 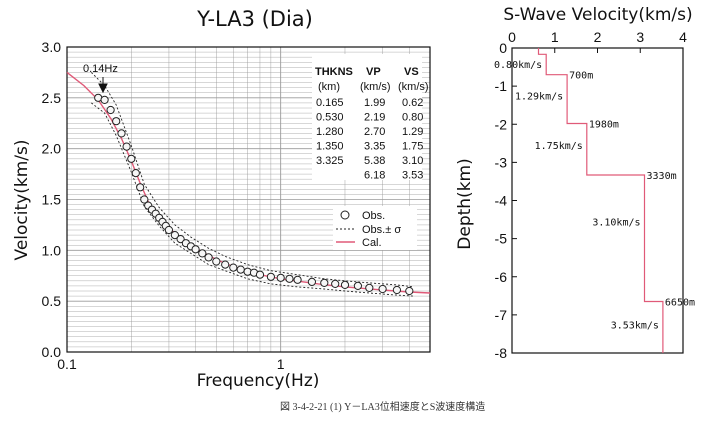 I want to click on table-cell: 1.280, so click(x=330, y=132).